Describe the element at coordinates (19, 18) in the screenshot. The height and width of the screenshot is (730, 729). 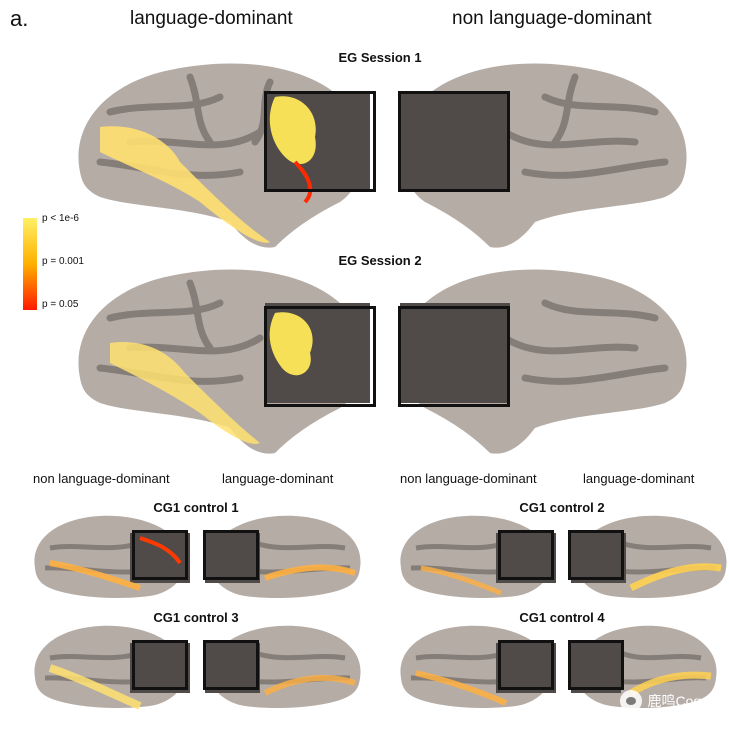
I see `panel-label: a.` at that location.